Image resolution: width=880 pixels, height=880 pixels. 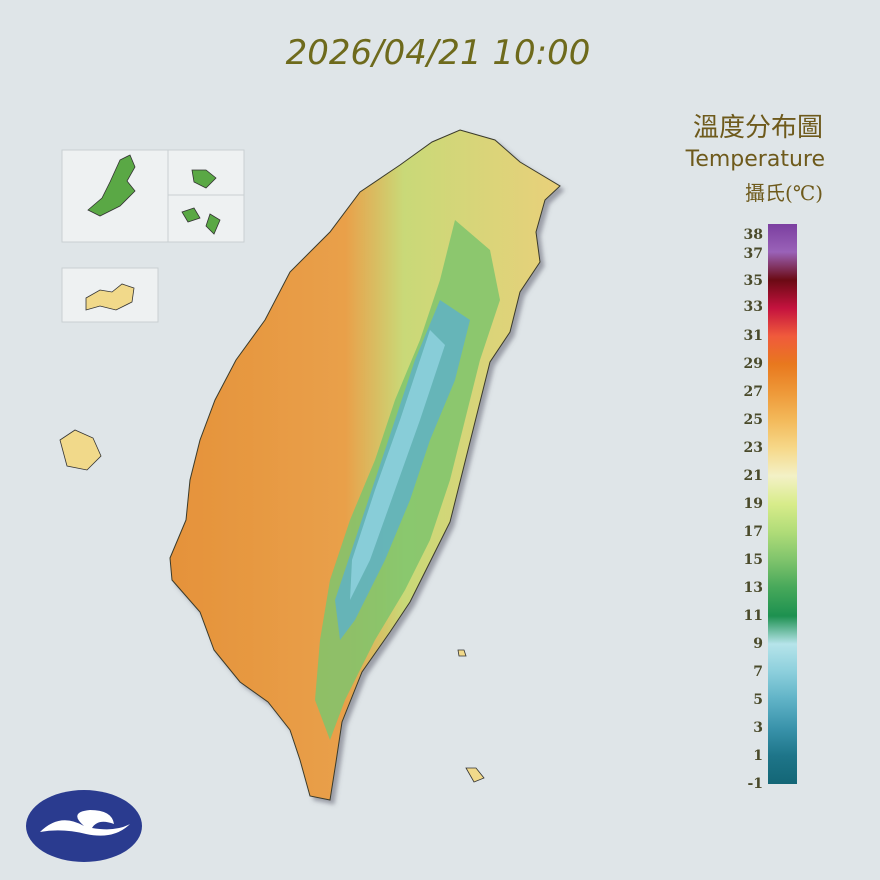 I want to click on legend-label: 13, so click(x=753, y=588).